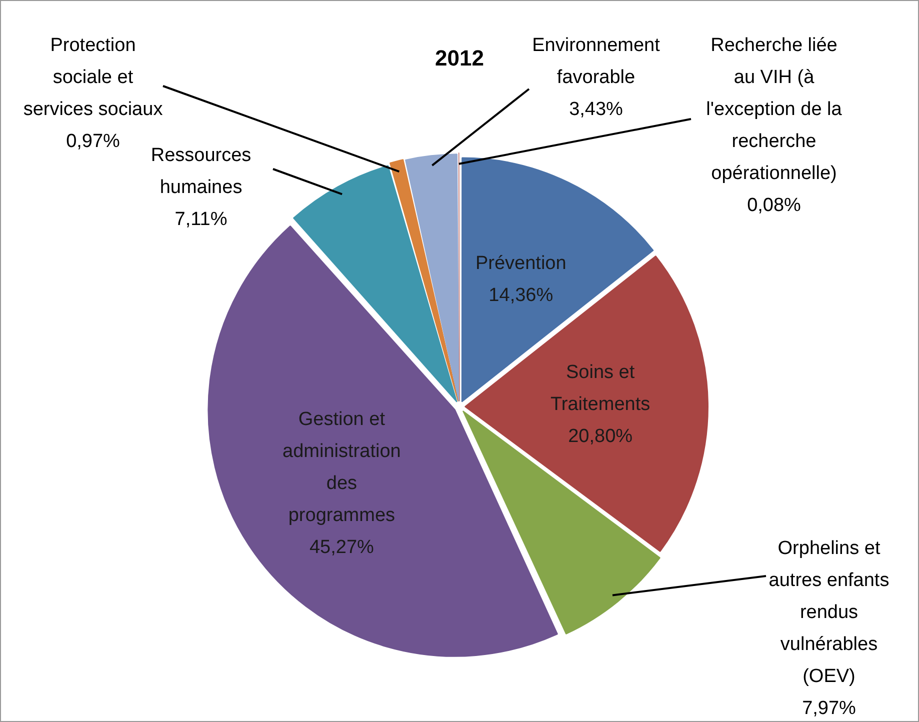 This screenshot has width=919, height=722. What do you see at coordinates (596, 61) in the screenshot?
I see `slice-label: Environnement favorable` at bounding box center [596, 61].